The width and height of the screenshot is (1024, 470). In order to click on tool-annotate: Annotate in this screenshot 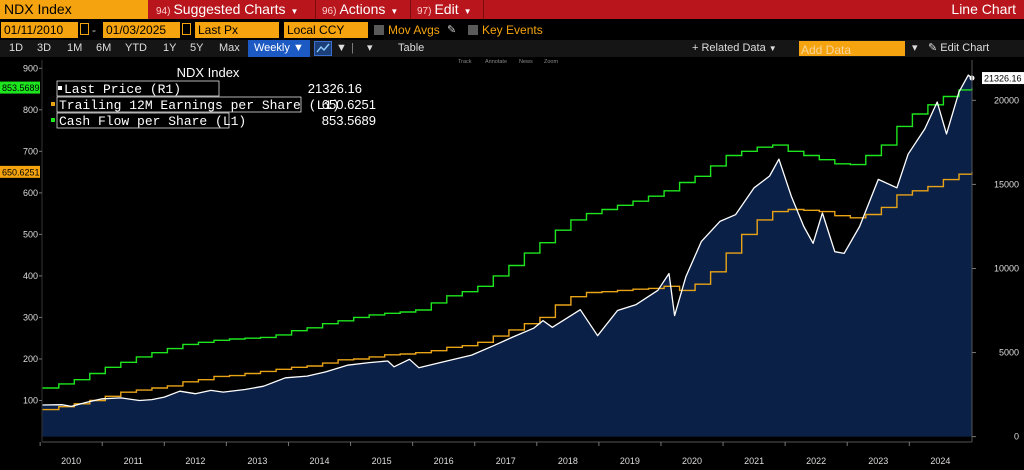, I will do `click(496, 62)`.